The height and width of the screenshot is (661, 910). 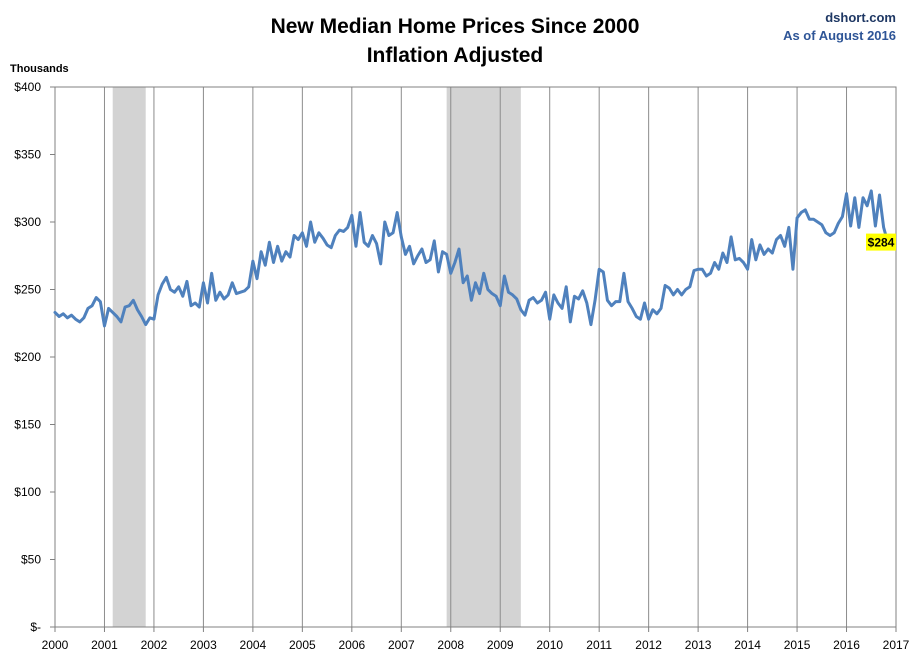 I want to click on x-tick-label: 2007, so click(x=401, y=645).